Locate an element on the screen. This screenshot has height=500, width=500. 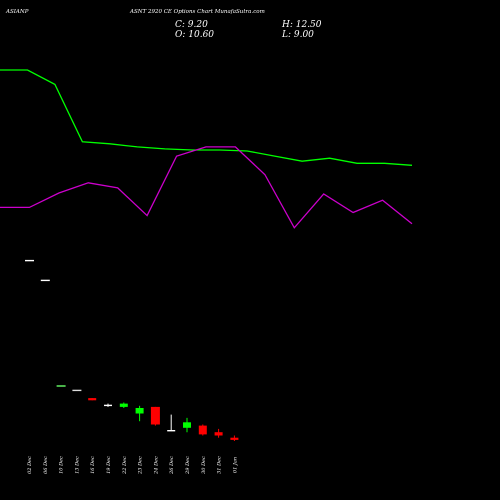
x-tick-label: 19 Dec is located at coordinates (109, 465).